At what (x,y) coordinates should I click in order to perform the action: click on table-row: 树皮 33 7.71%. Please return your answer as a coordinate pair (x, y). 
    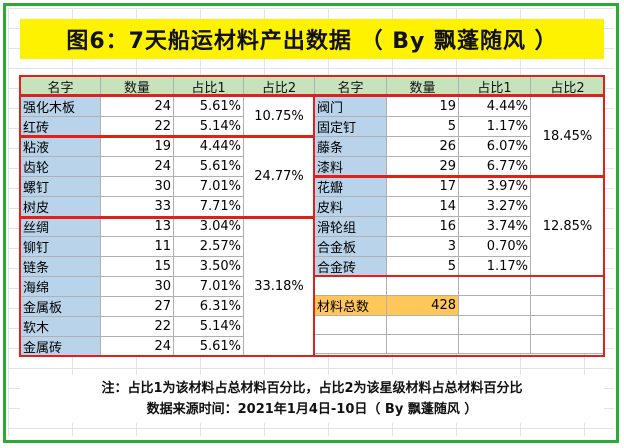
    Looking at the image, I should click on (167, 206).